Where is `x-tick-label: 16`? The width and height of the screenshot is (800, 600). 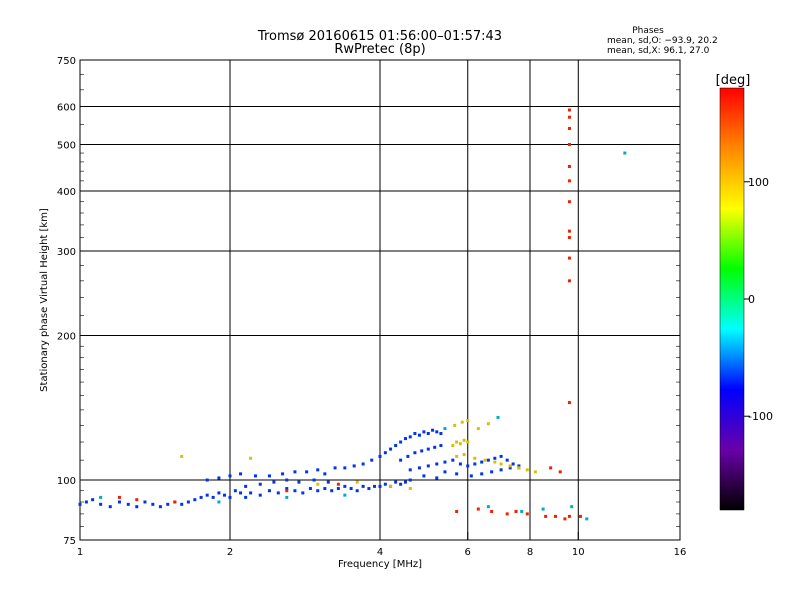
x-tick-label: 16 is located at coordinates (680, 552).